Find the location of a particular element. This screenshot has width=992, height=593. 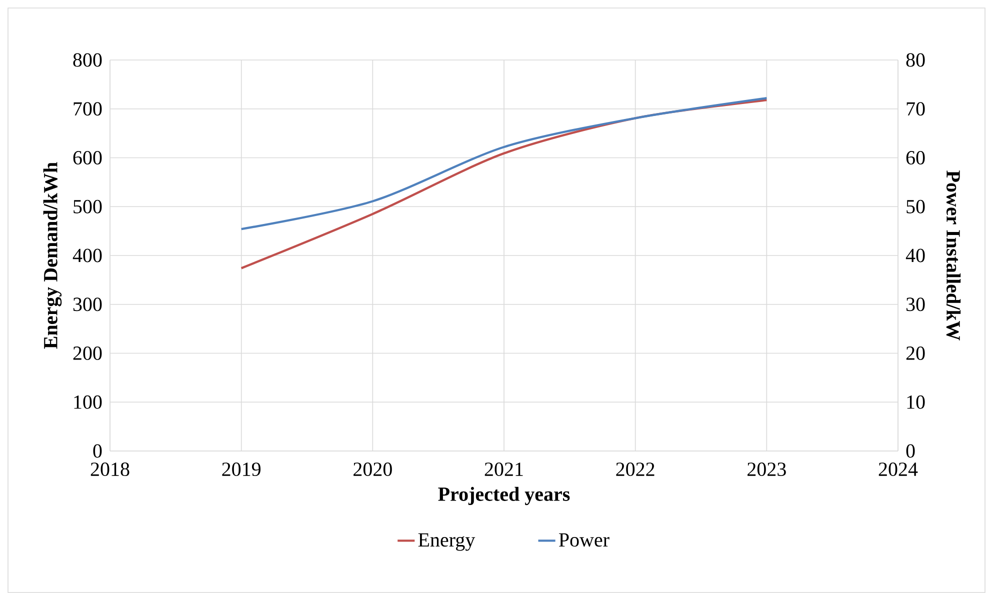

y2-axis-title: Power Installed/kW is located at coordinates (953, 255).